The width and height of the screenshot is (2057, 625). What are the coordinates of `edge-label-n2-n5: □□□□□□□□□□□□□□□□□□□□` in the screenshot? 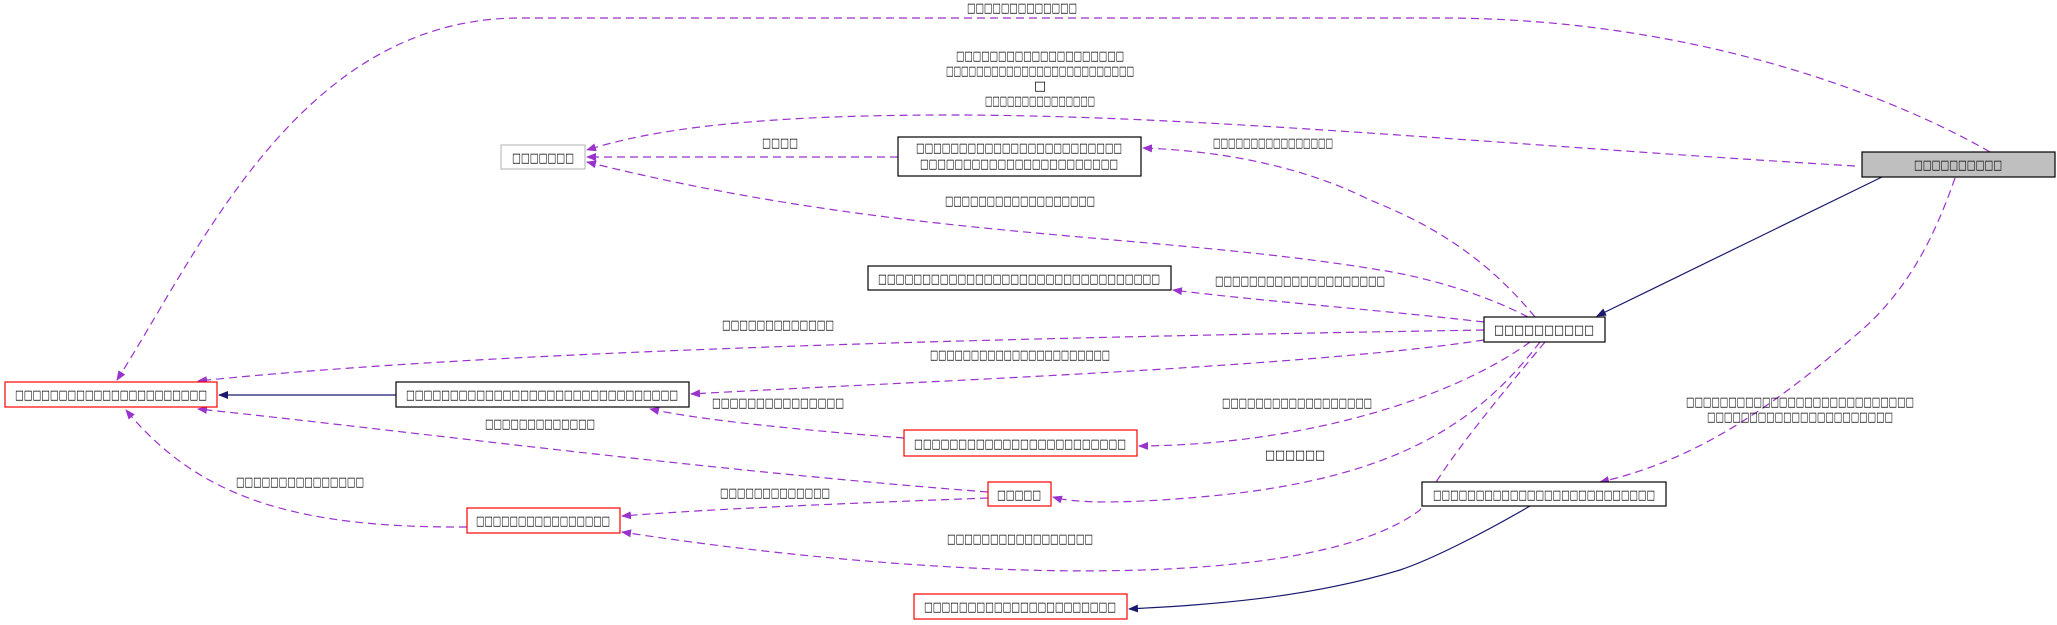 It's located at (1300, 281).